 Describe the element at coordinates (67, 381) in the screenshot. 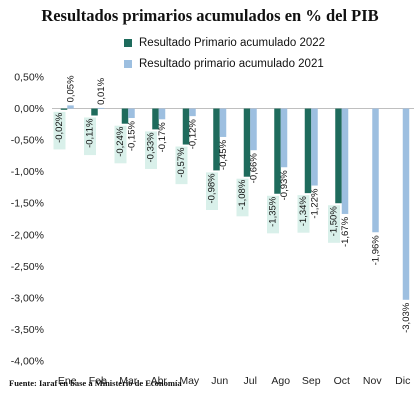

I see `x-tick-label: Ene` at that location.